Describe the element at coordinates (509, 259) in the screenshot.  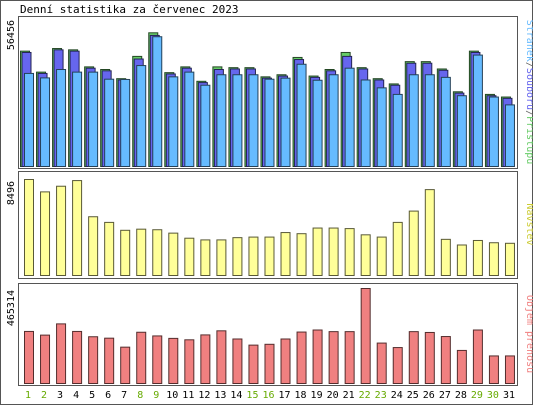
I see `bar-Návštěv-31` at that location.